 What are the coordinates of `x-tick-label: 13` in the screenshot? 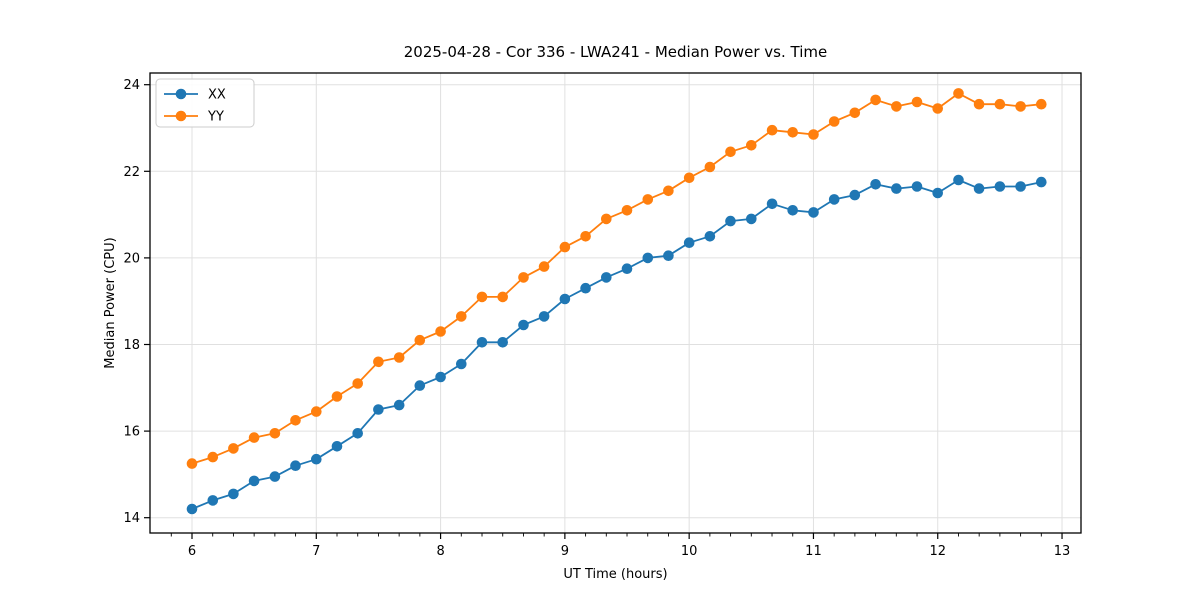 It's located at (1062, 551).